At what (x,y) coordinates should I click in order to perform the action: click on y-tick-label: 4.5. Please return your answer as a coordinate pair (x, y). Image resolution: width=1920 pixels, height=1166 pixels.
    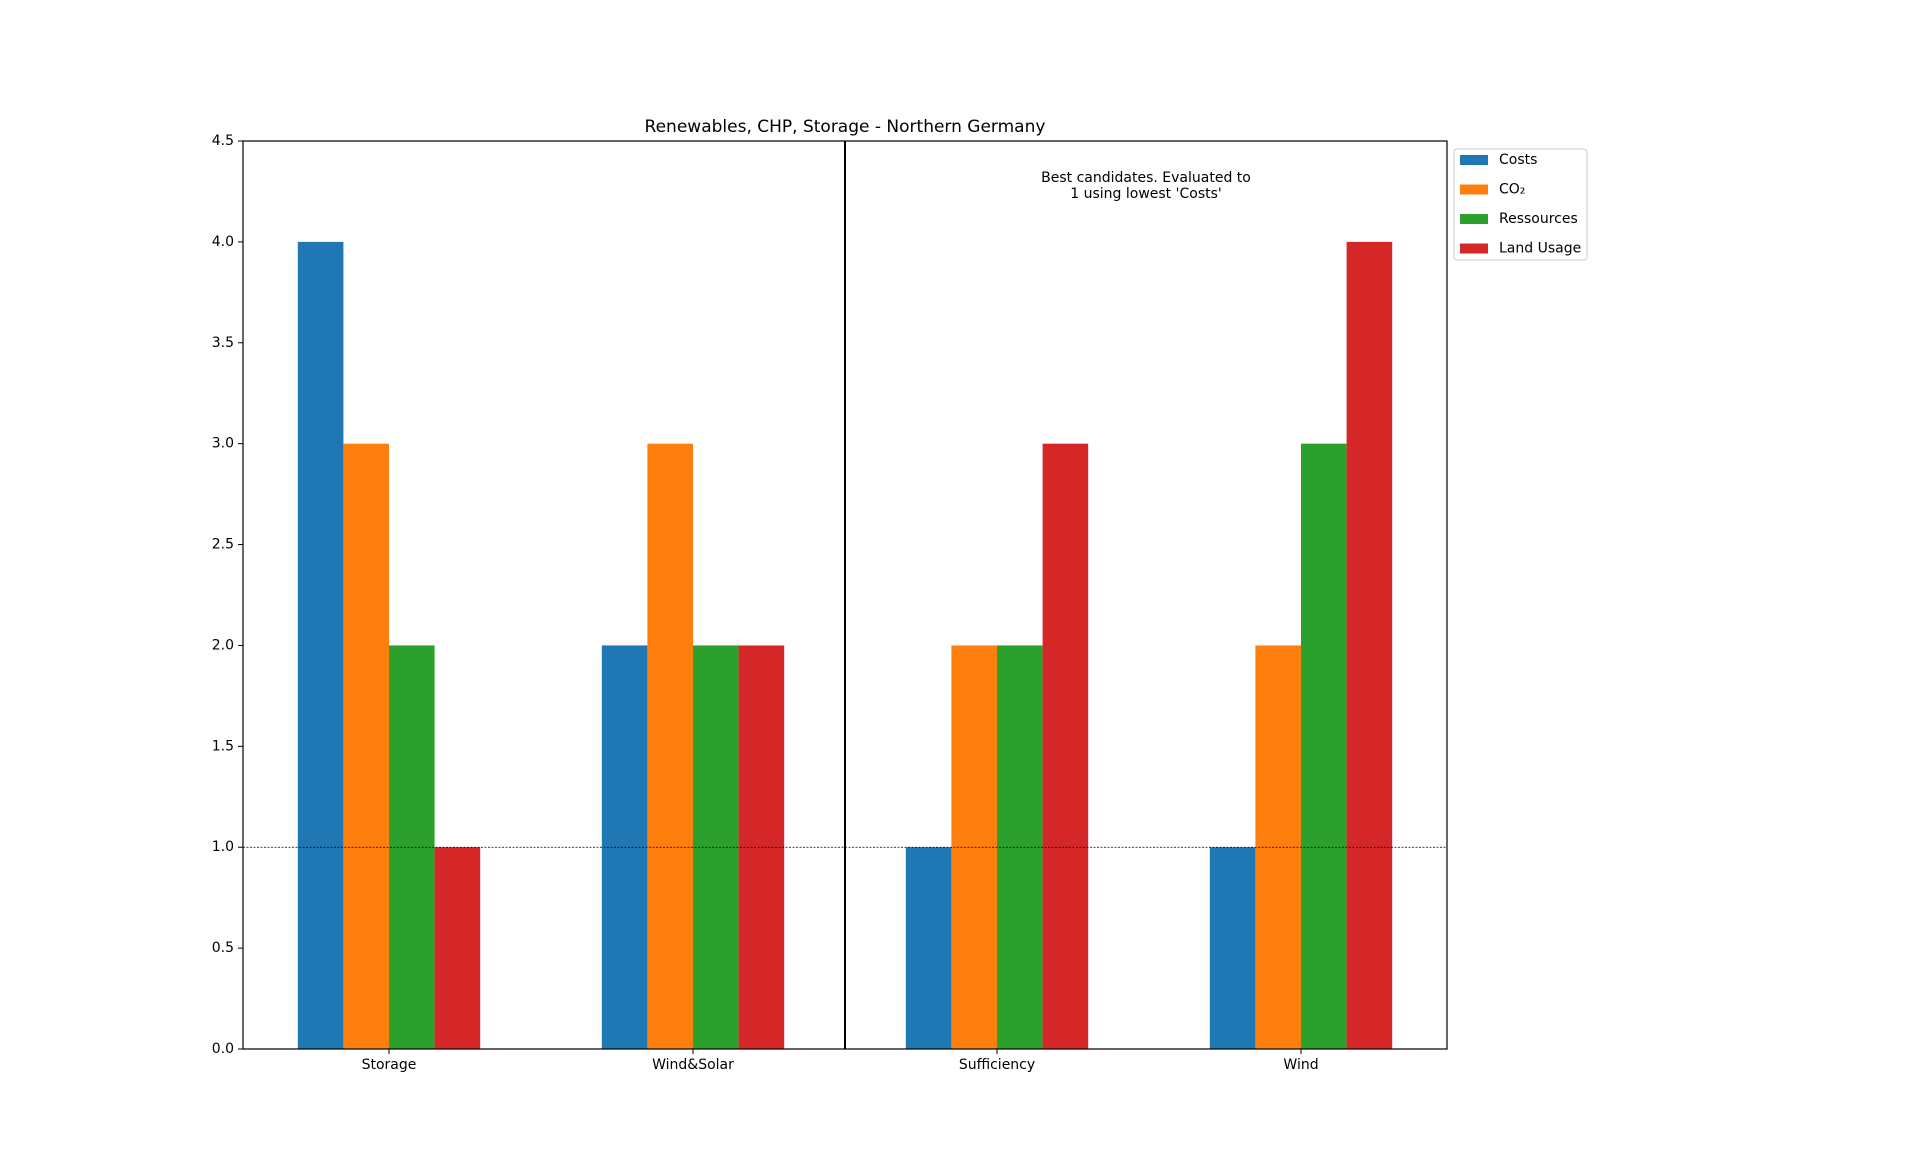
    Looking at the image, I should click on (223, 141).